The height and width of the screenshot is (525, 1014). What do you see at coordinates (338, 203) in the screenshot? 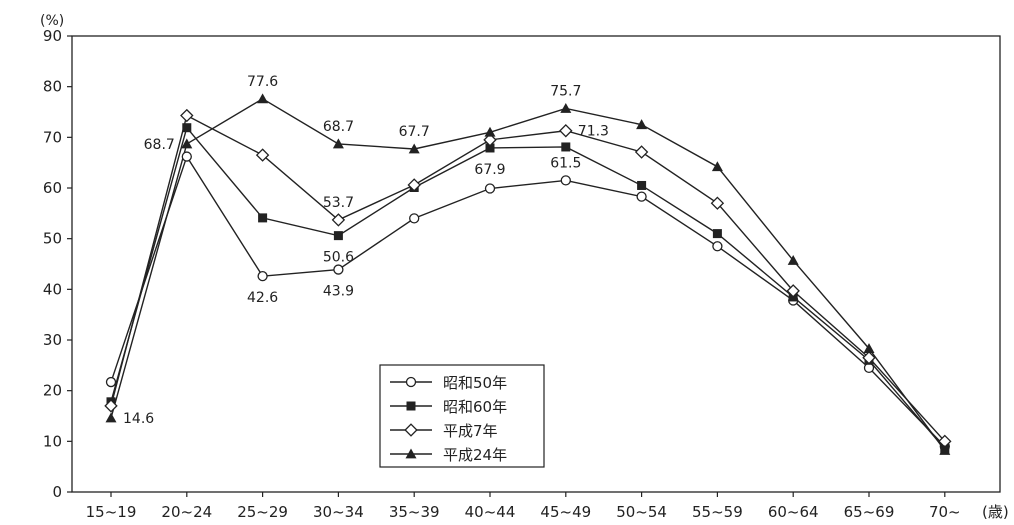
I see `data-label: 53.7` at bounding box center [338, 203].